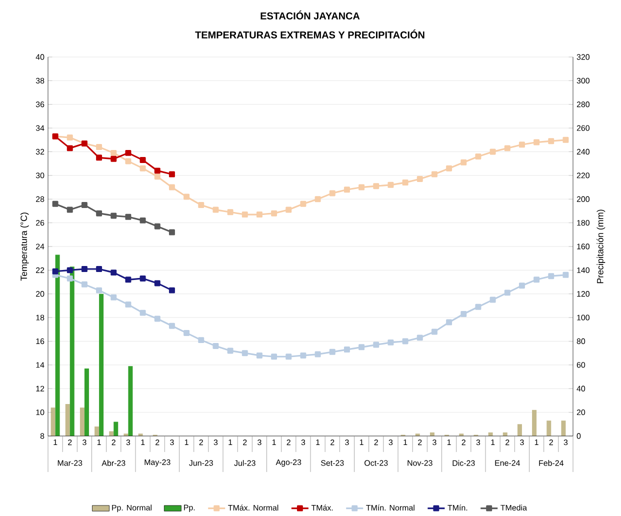 The width and height of the screenshot is (621, 516). Describe the element at coordinates (309, 34) in the screenshot. I see `chart-subtitle: TEMPERATURAS EXTREMAS Y PRECIPITACIÓN` at that location.